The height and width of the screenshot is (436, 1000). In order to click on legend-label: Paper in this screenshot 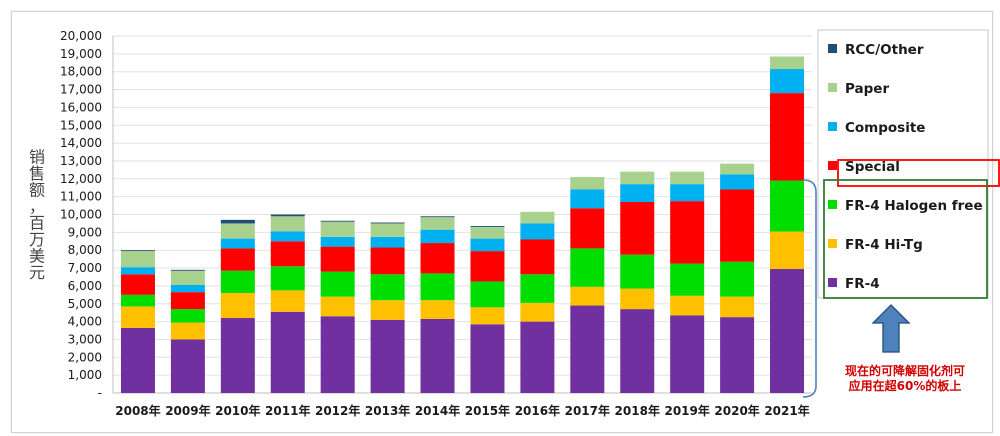, I will do `click(867, 89)`.